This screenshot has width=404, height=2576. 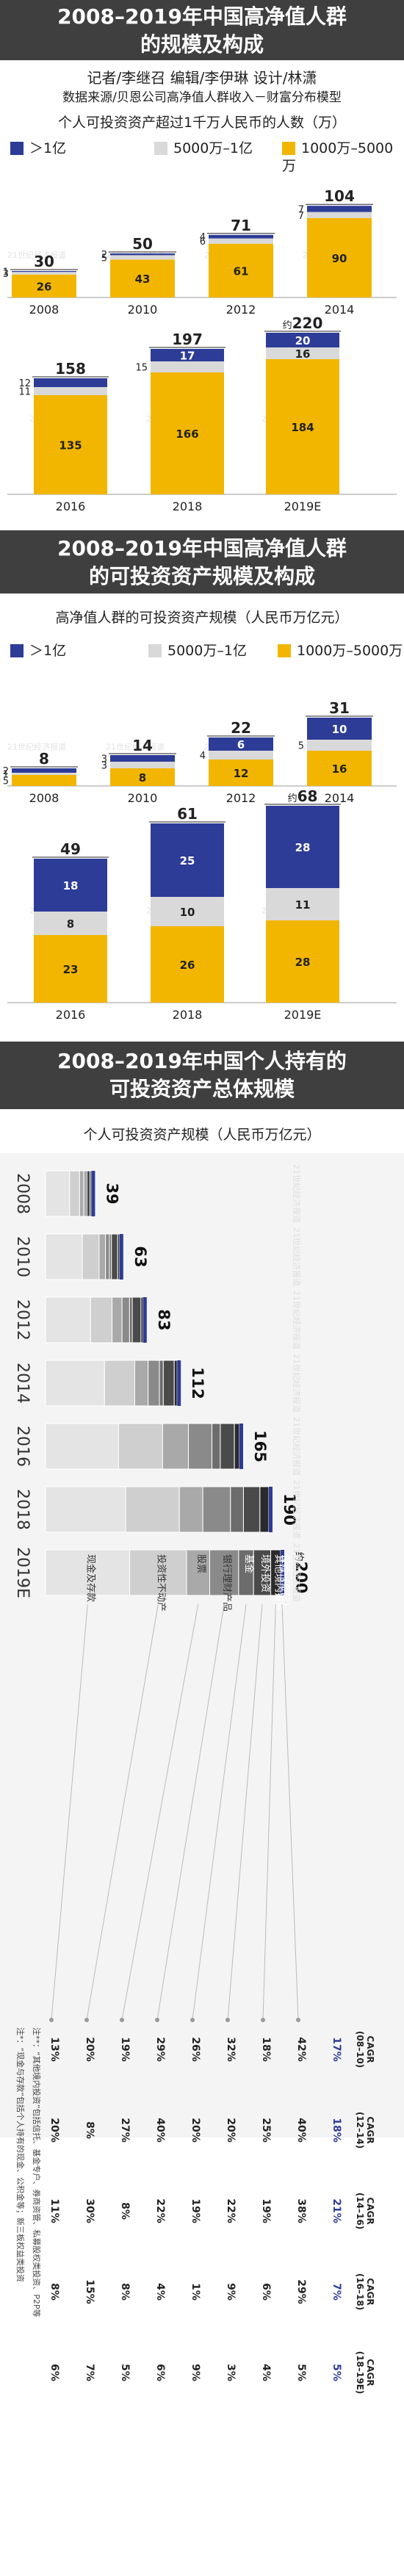 What do you see at coordinates (282, 1573) in the screenshot?
I see `insurance-seg-2019E` at bounding box center [282, 1573].